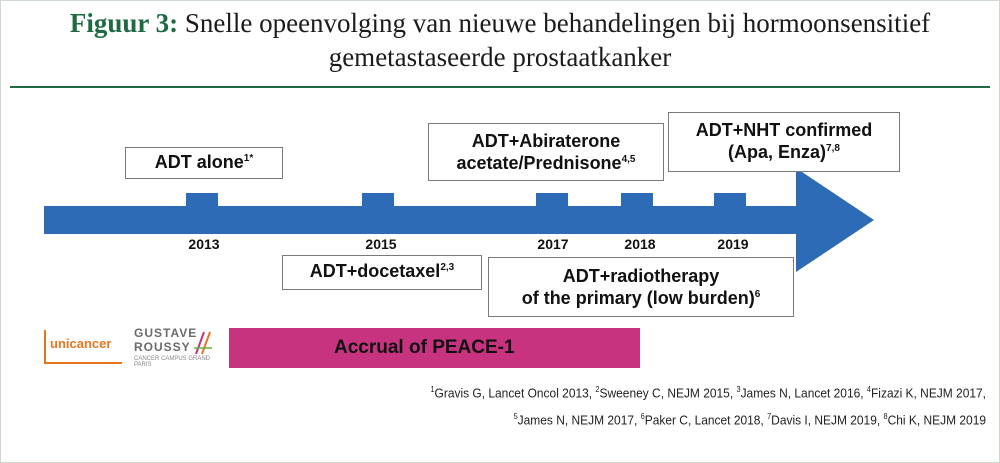 Image resolution: width=1000 pixels, height=463 pixels. What do you see at coordinates (500, 57) in the screenshot?
I see `title-line-2: gemetastaseerde prostaatkanker` at bounding box center [500, 57].